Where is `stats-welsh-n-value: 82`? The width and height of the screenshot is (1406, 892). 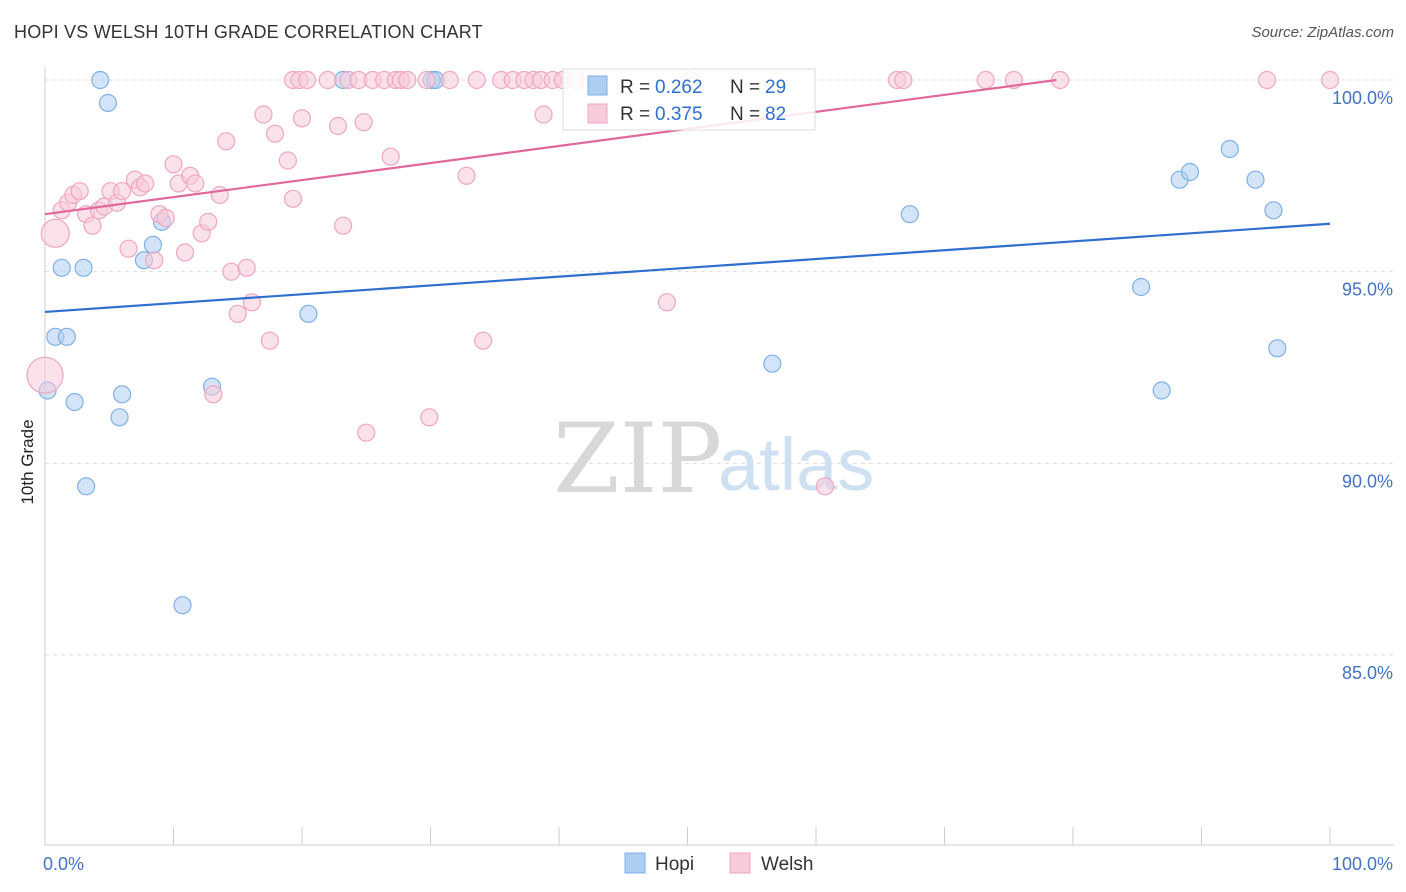
stats-welsh-n-value: 82 is located at coordinates (775, 114).